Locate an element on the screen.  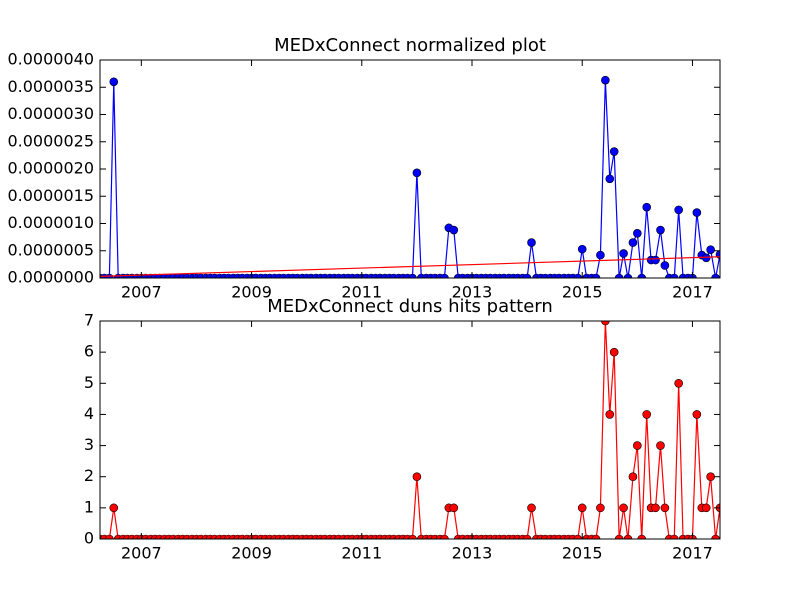
chart-title: MEDxConnect normalized plot is located at coordinates (410, 45).